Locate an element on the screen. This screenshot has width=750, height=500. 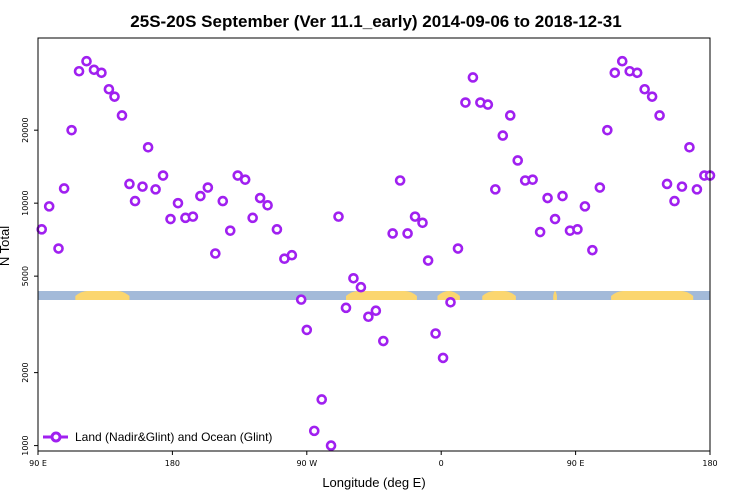
y-tick-label-3: 10000 is located at coordinates (25, 202).